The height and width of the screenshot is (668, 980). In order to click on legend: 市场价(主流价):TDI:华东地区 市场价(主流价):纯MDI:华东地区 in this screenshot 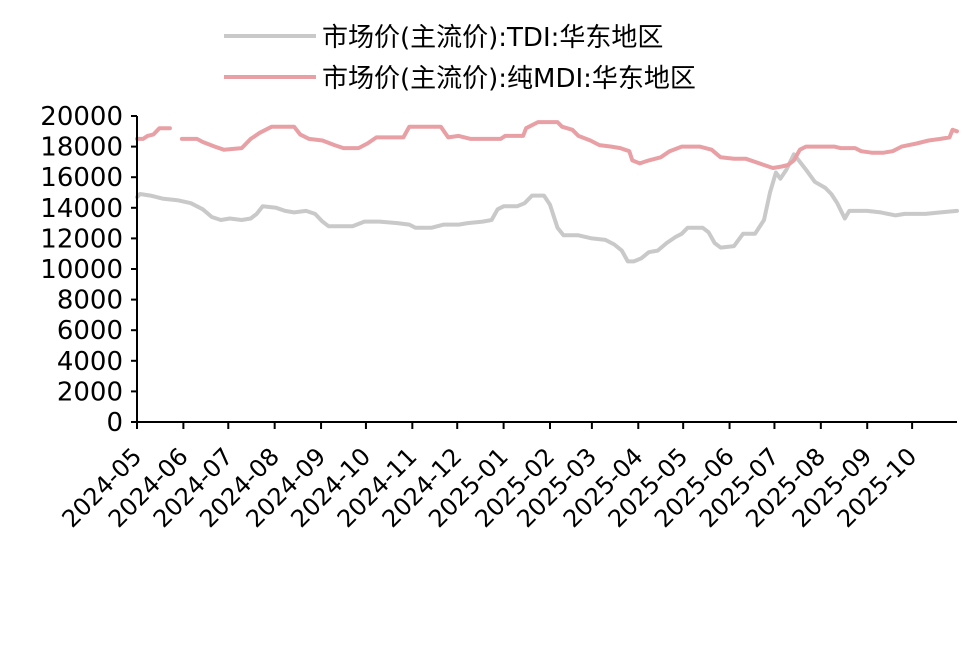, I will do `click(460, 58)`.